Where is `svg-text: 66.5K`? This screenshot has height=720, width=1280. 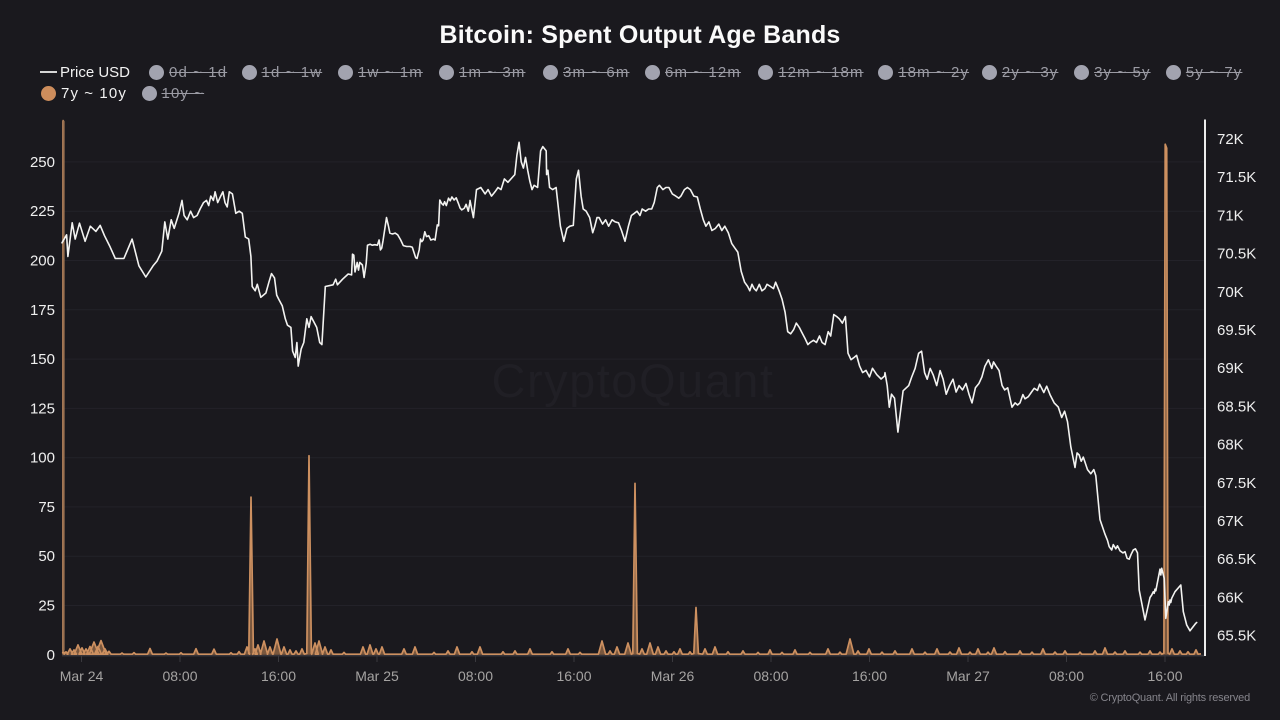 svg-text: 66.5K is located at coordinates (1236, 559).